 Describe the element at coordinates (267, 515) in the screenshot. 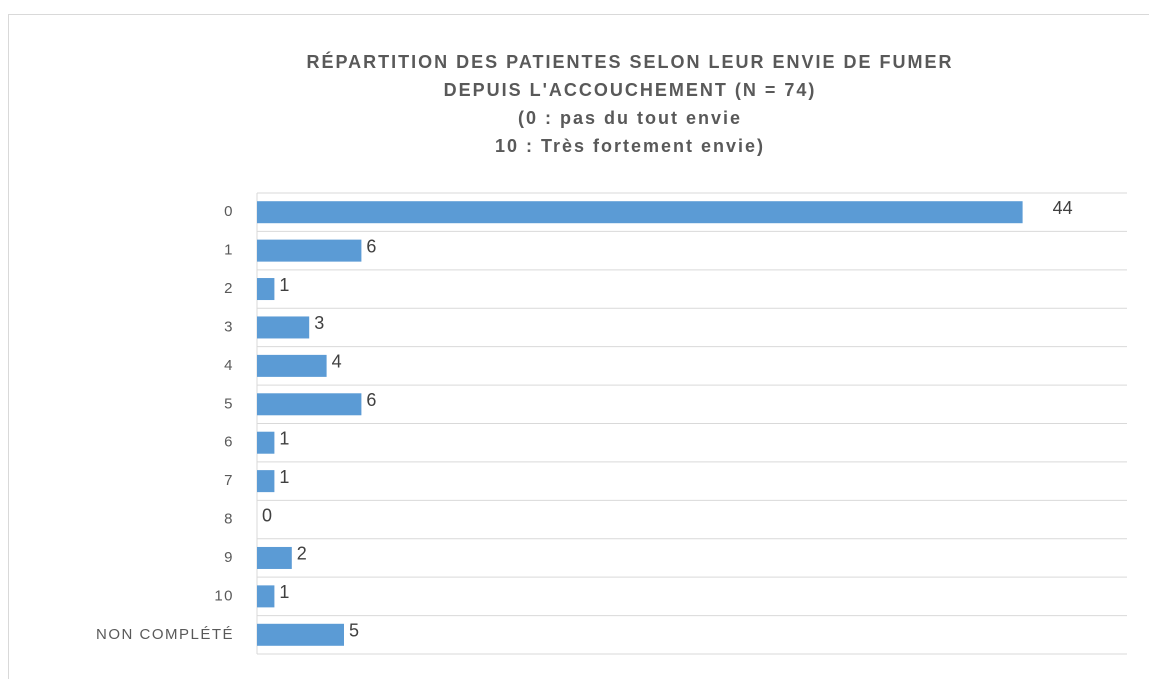

I see `value-label: 0` at that location.